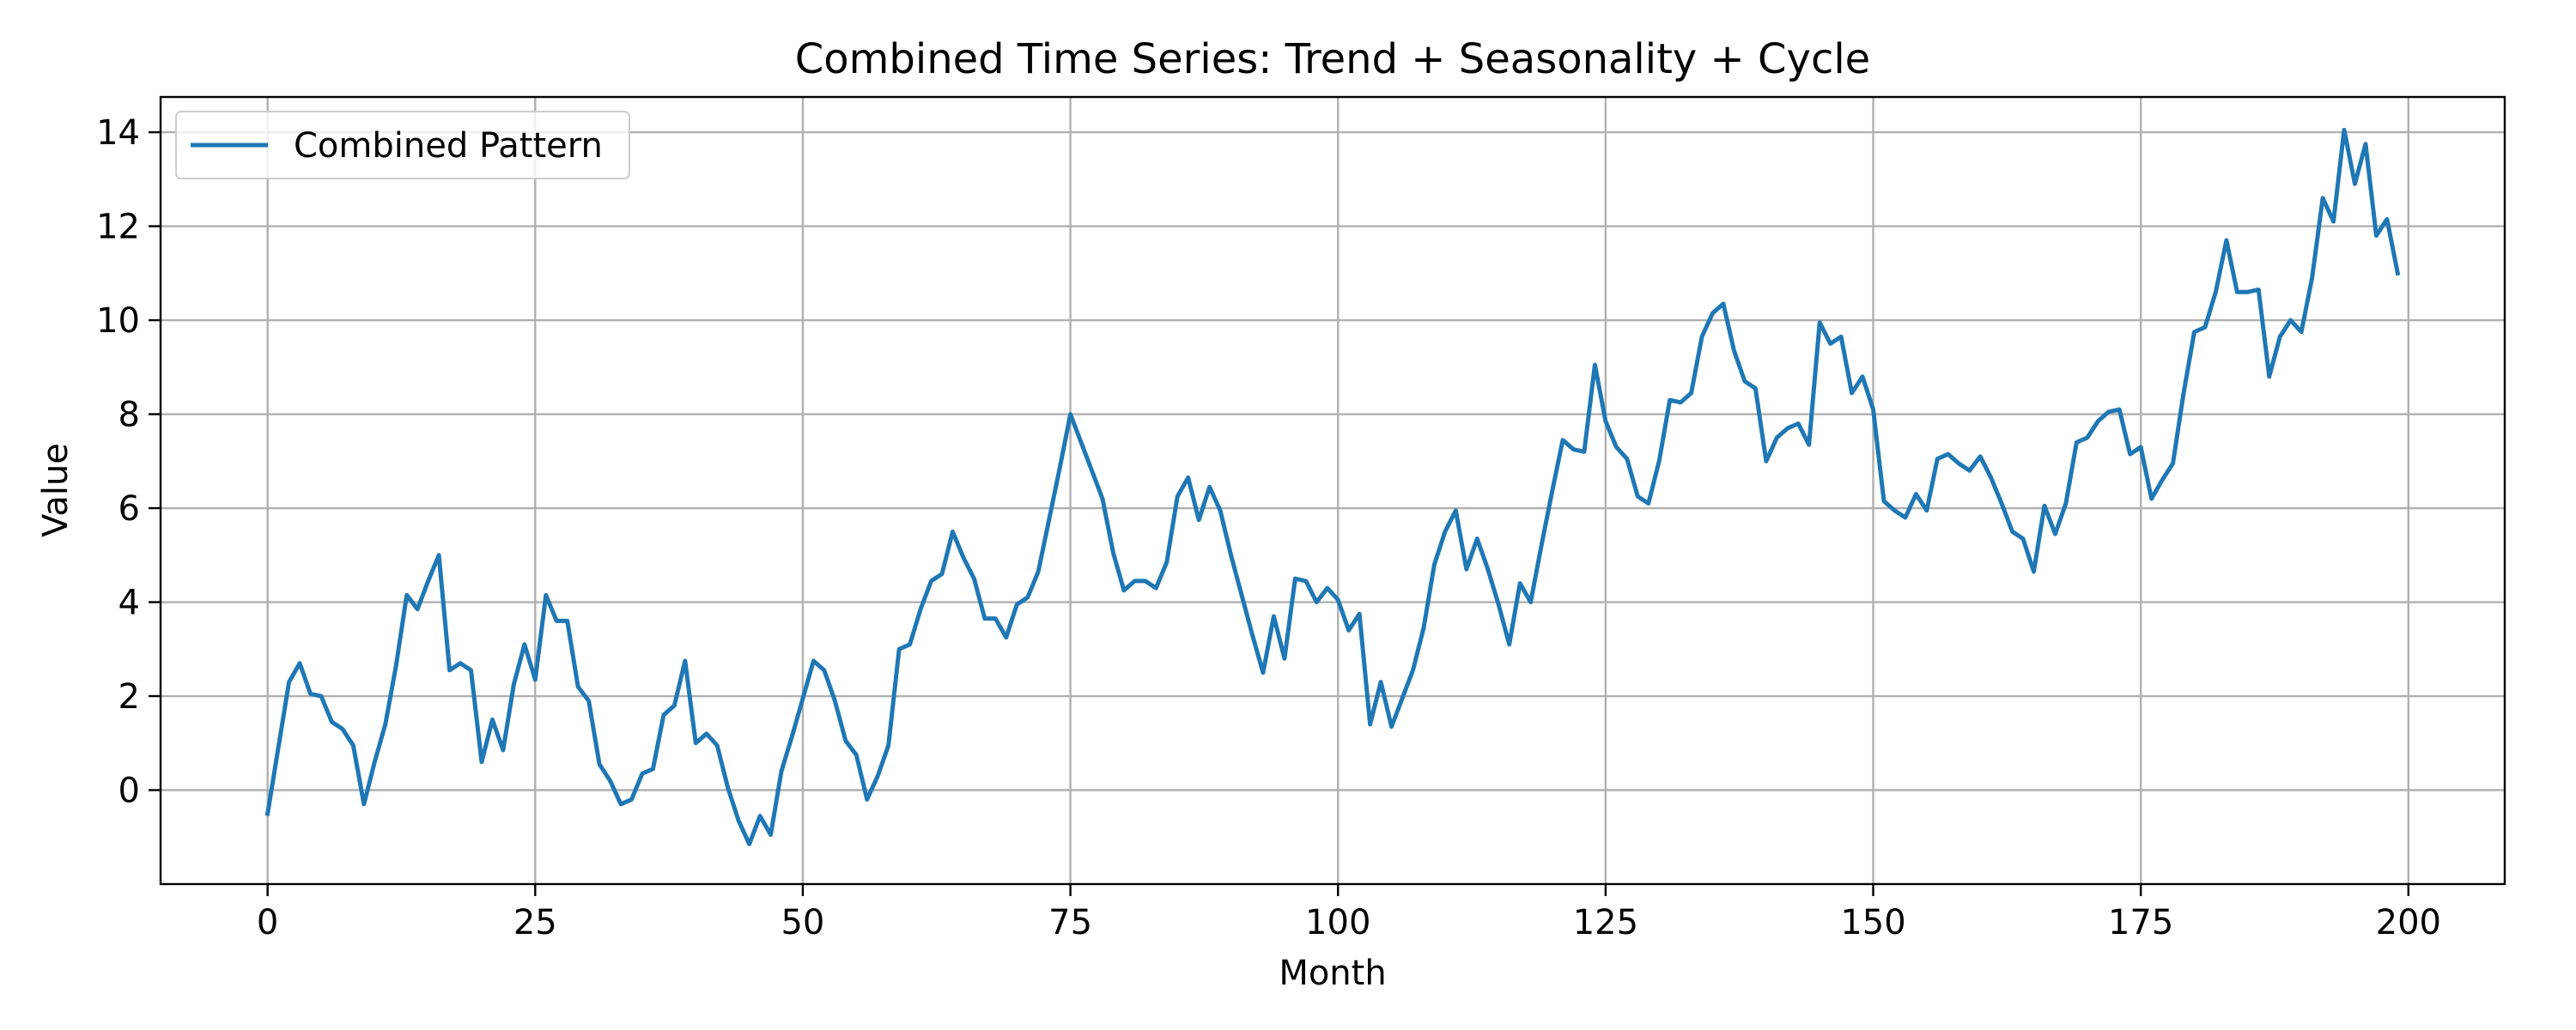  I want to click on x-tick-label: 150, so click(1872, 922).